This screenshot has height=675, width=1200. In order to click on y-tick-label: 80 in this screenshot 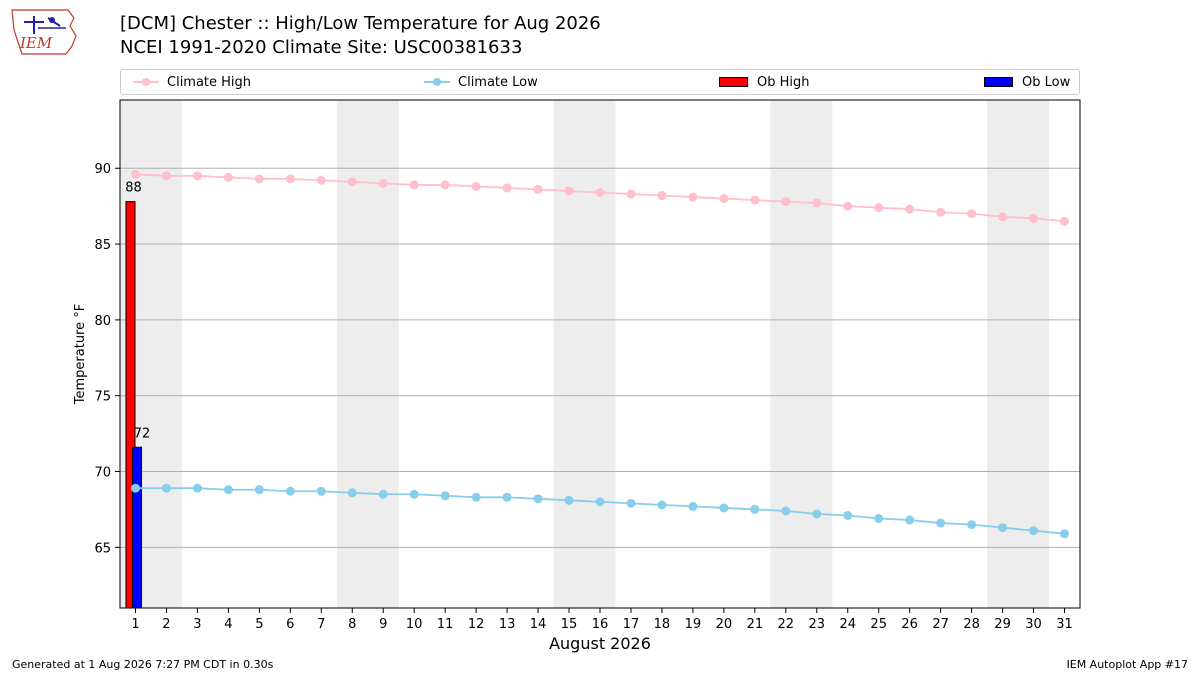, I will do `click(102, 321)`.